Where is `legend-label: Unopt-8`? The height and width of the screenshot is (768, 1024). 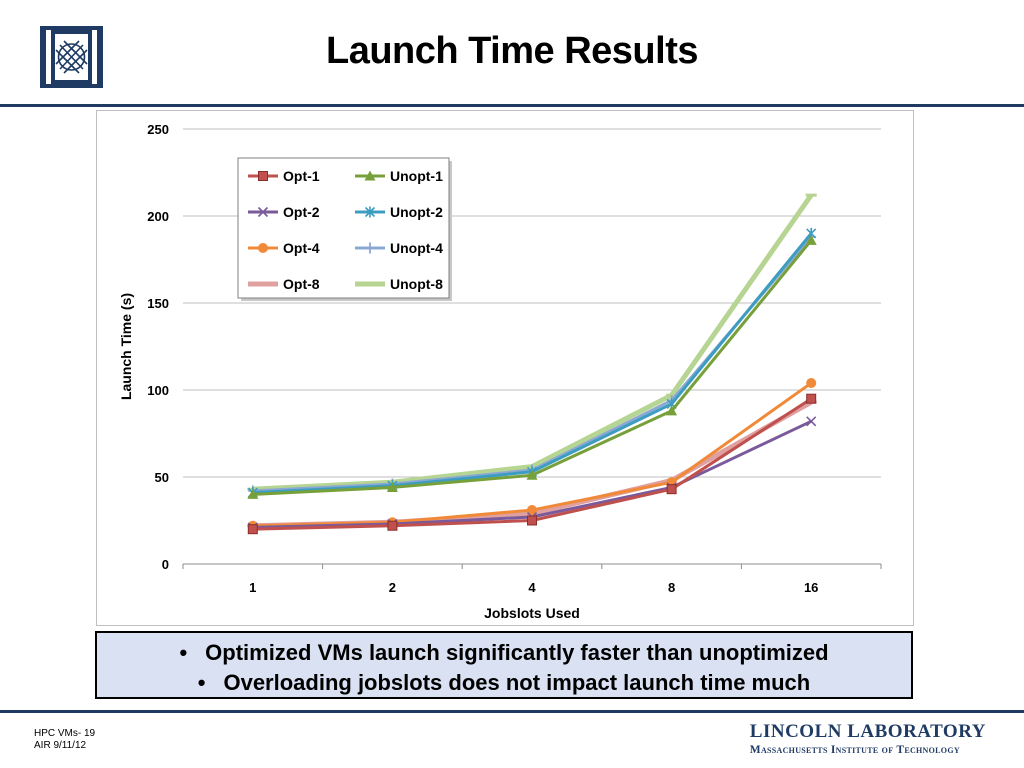 legend-label: Unopt-8 is located at coordinates (416, 284).